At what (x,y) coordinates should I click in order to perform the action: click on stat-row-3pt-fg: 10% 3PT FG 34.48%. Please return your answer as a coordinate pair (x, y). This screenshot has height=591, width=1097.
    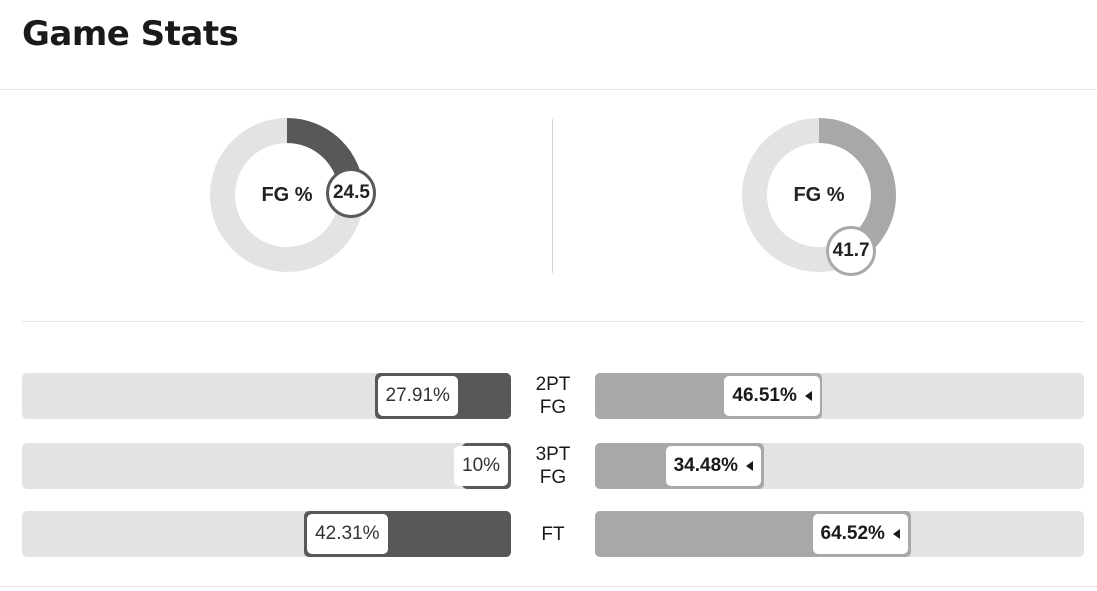
    Looking at the image, I should click on (548, 466).